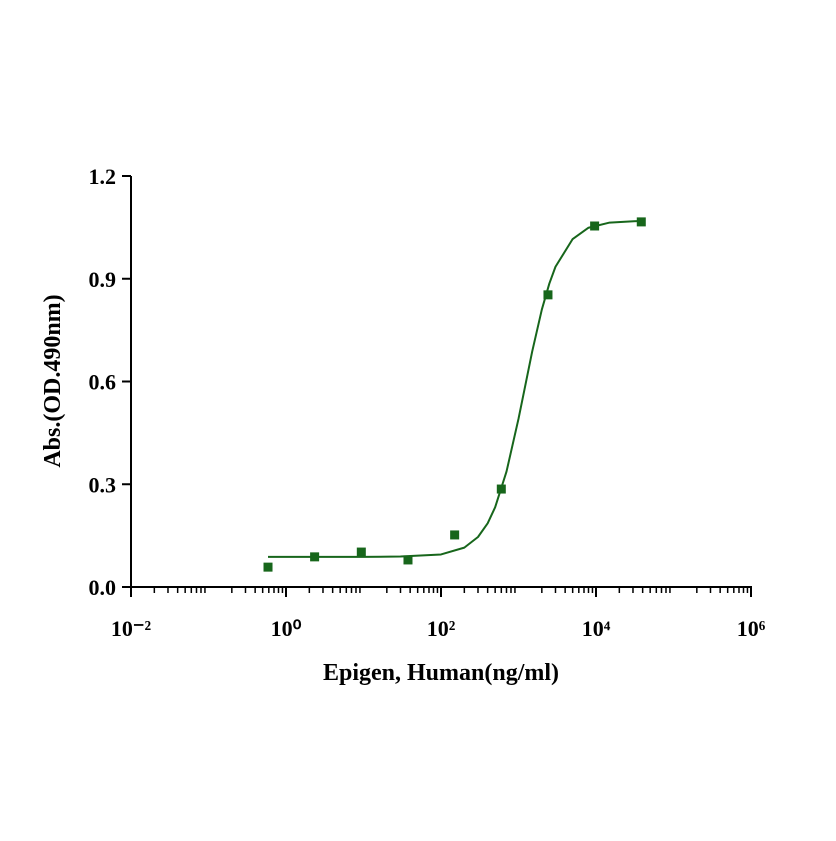 The width and height of the screenshot is (836, 841). I want to click on y-tick-label: 0.9, so click(103, 279).